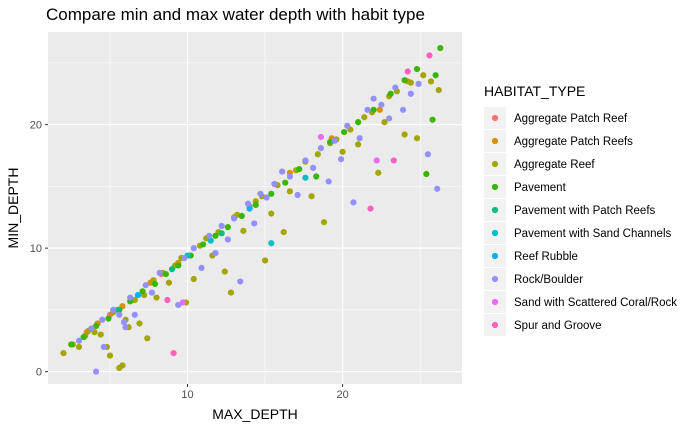  Describe the element at coordinates (595, 303) in the screenshot. I see `legend-label: Sand with Scattered Coral/Rock` at that location.